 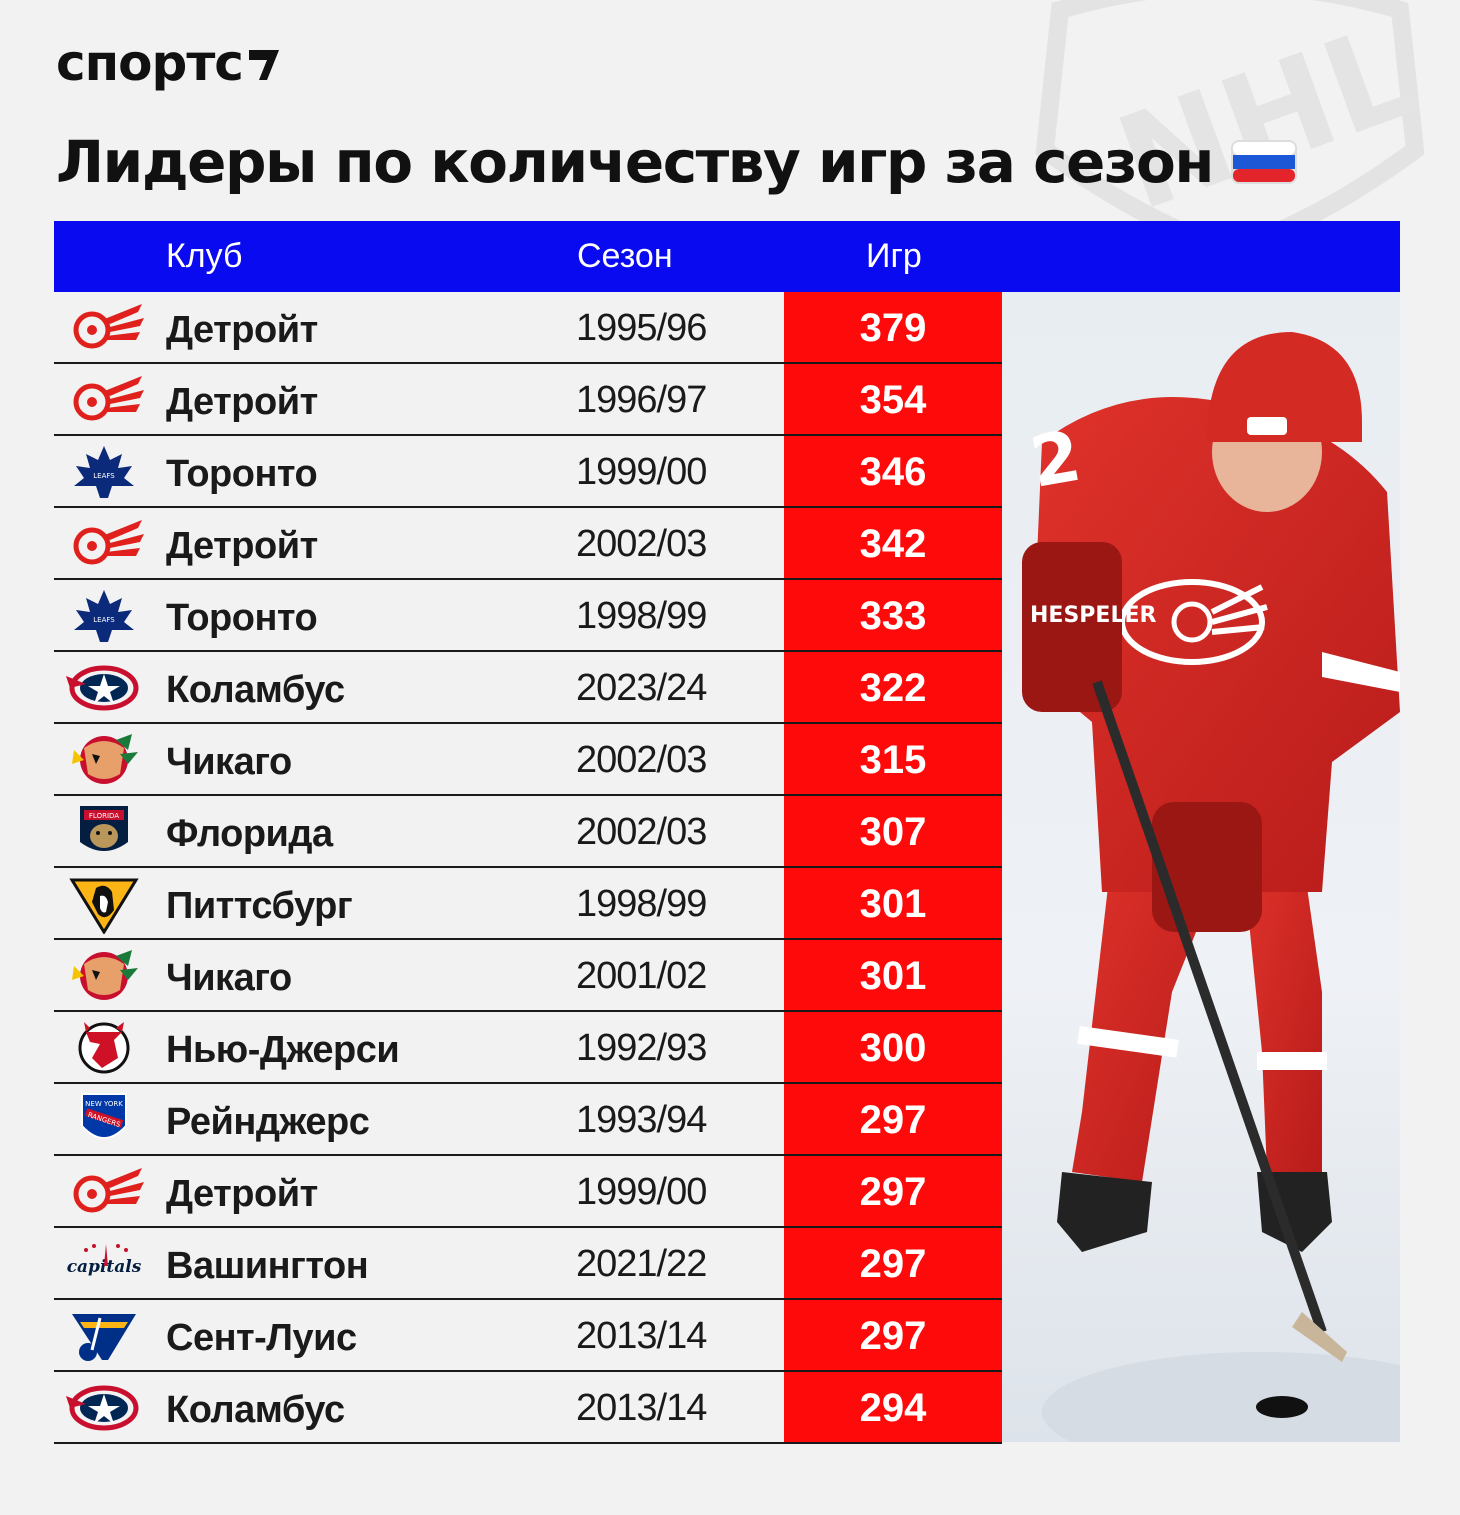 What do you see at coordinates (419, 1336) in the screenshot?
I see `table-row: Сент-Луис 2013/14` at bounding box center [419, 1336].